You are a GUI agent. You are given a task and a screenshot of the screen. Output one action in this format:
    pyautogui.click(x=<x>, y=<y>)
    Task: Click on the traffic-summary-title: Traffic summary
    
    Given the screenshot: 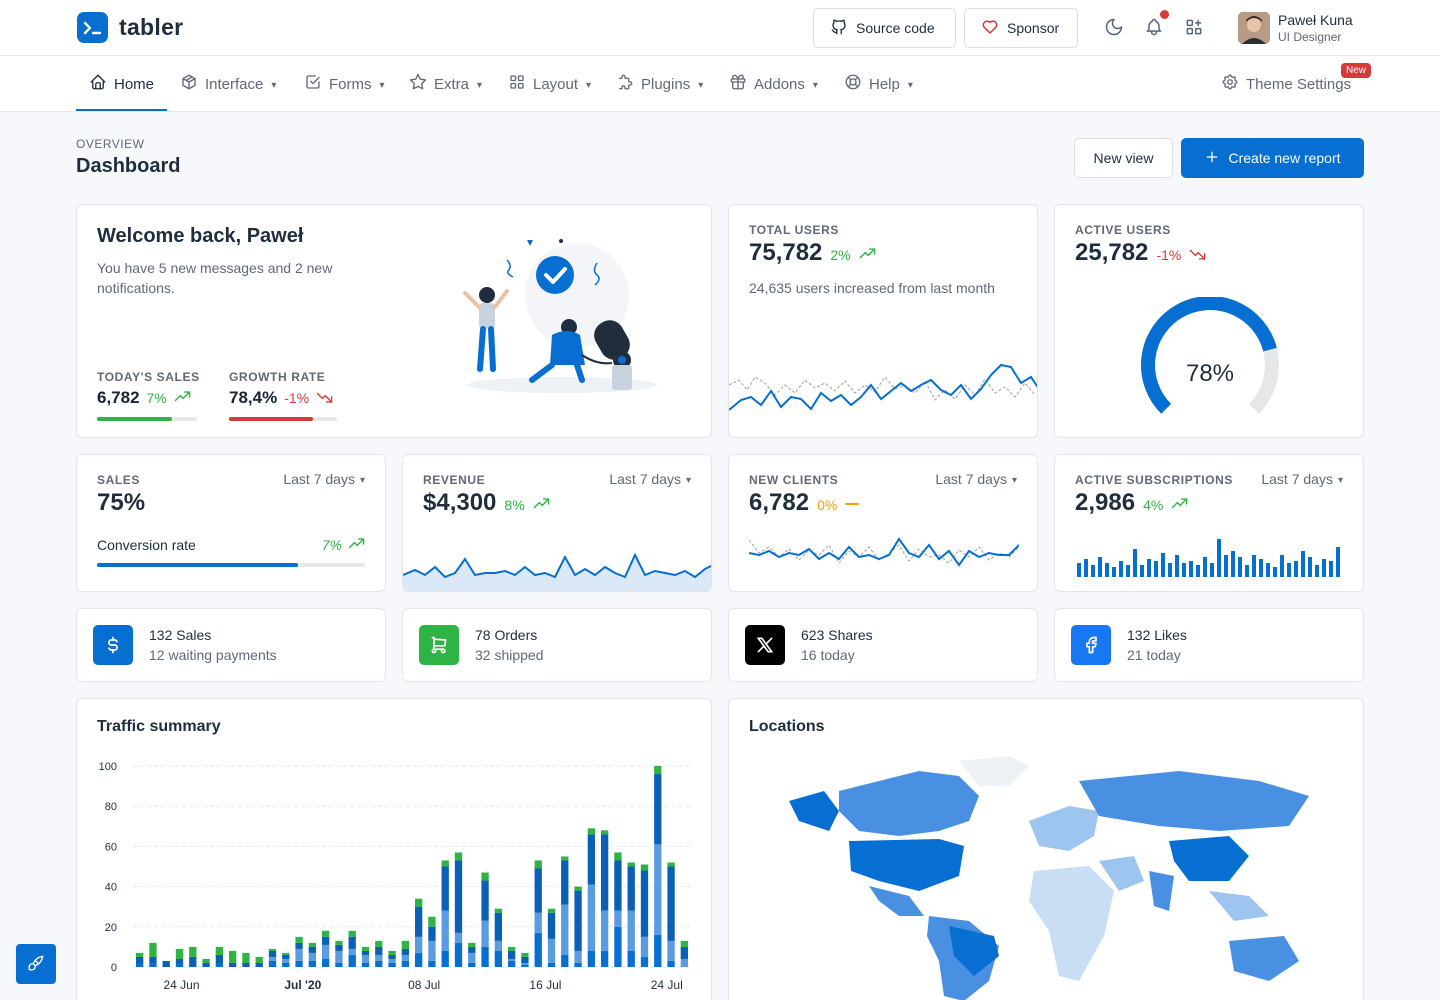 What is the action you would take?
    pyautogui.click(x=159, y=726)
    